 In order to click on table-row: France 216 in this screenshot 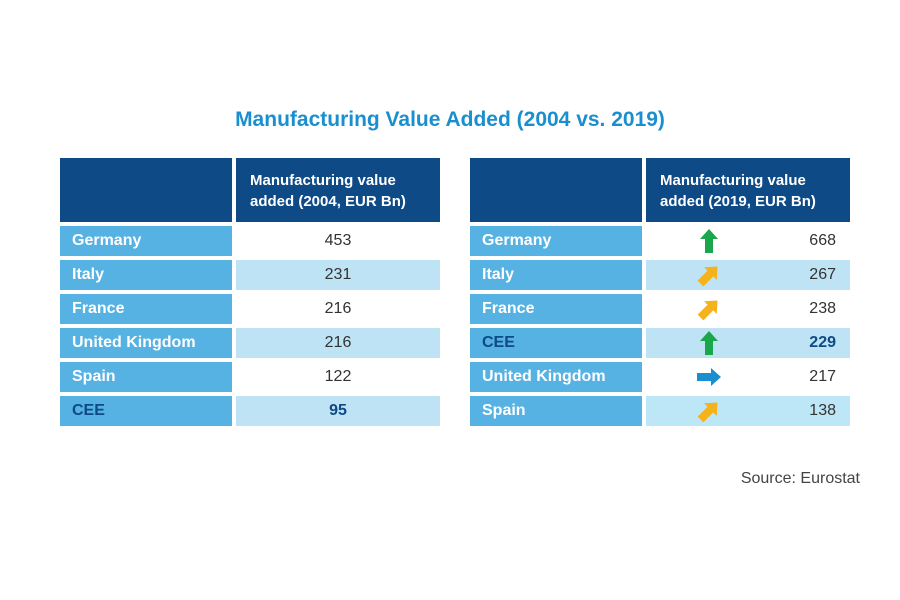, I will do `click(250, 309)`.